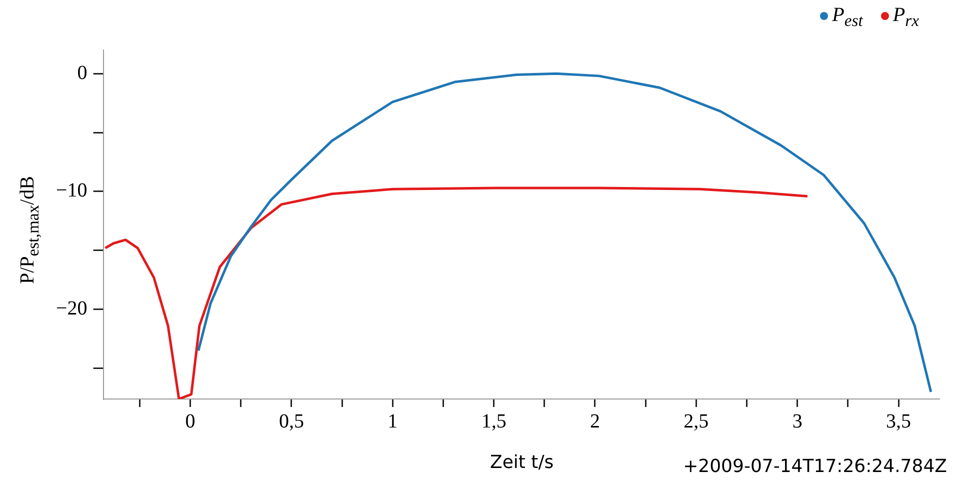 This screenshot has height=487, width=959. Describe the element at coordinates (72, 191) in the screenshot. I see `y-tick-label: −10` at that location.